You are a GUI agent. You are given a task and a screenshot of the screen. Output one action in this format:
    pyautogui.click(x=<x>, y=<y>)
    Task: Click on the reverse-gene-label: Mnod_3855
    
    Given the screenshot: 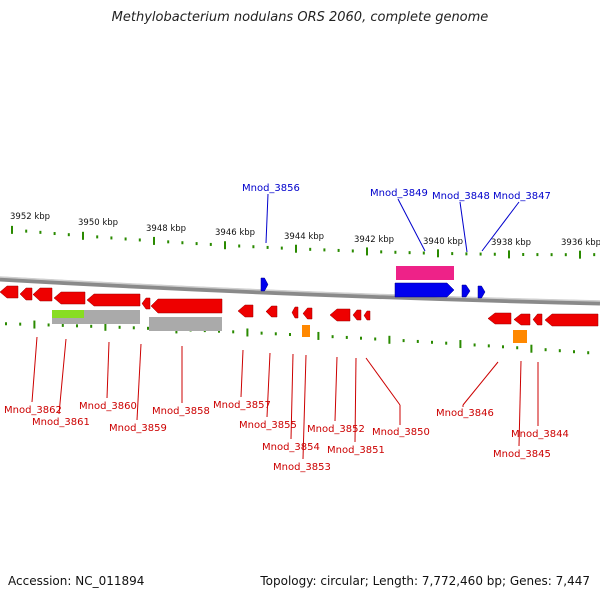 What is the action you would take?
    pyautogui.click(x=268, y=425)
    